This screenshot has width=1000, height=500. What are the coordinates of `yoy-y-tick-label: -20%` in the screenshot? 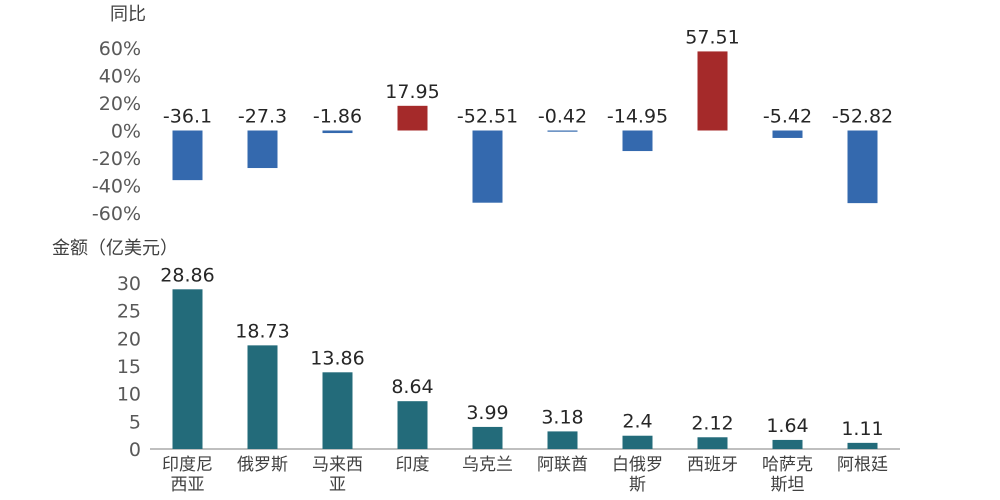 It's located at (116, 159).